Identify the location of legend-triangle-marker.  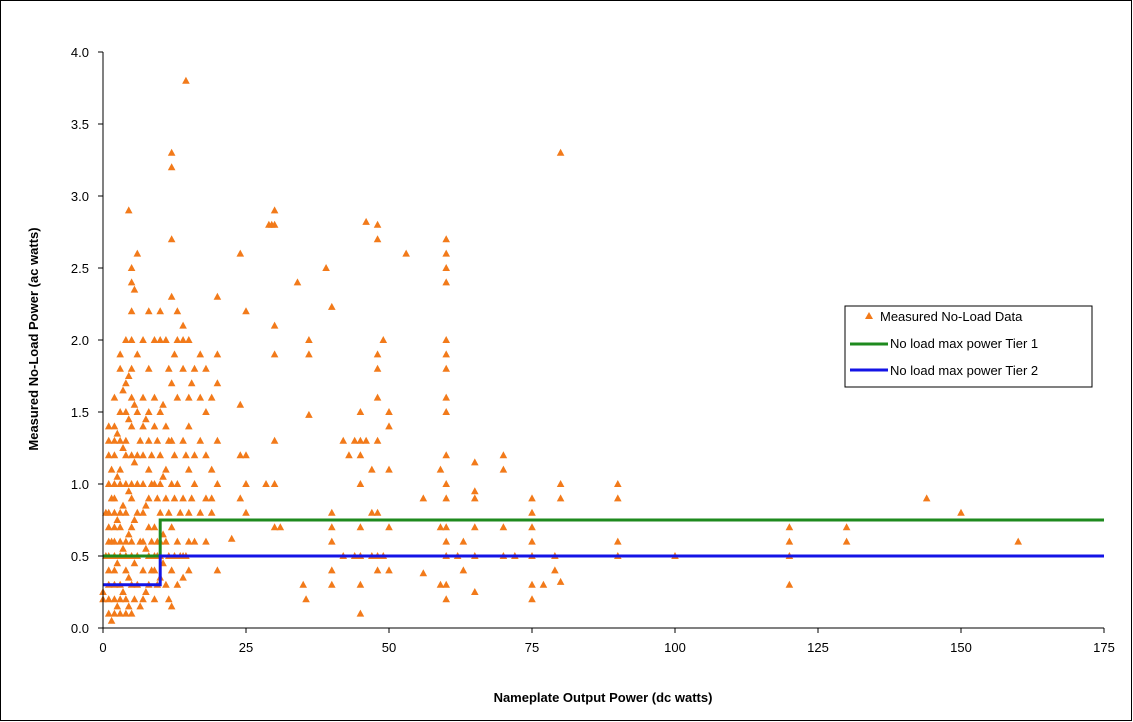
(869, 315).